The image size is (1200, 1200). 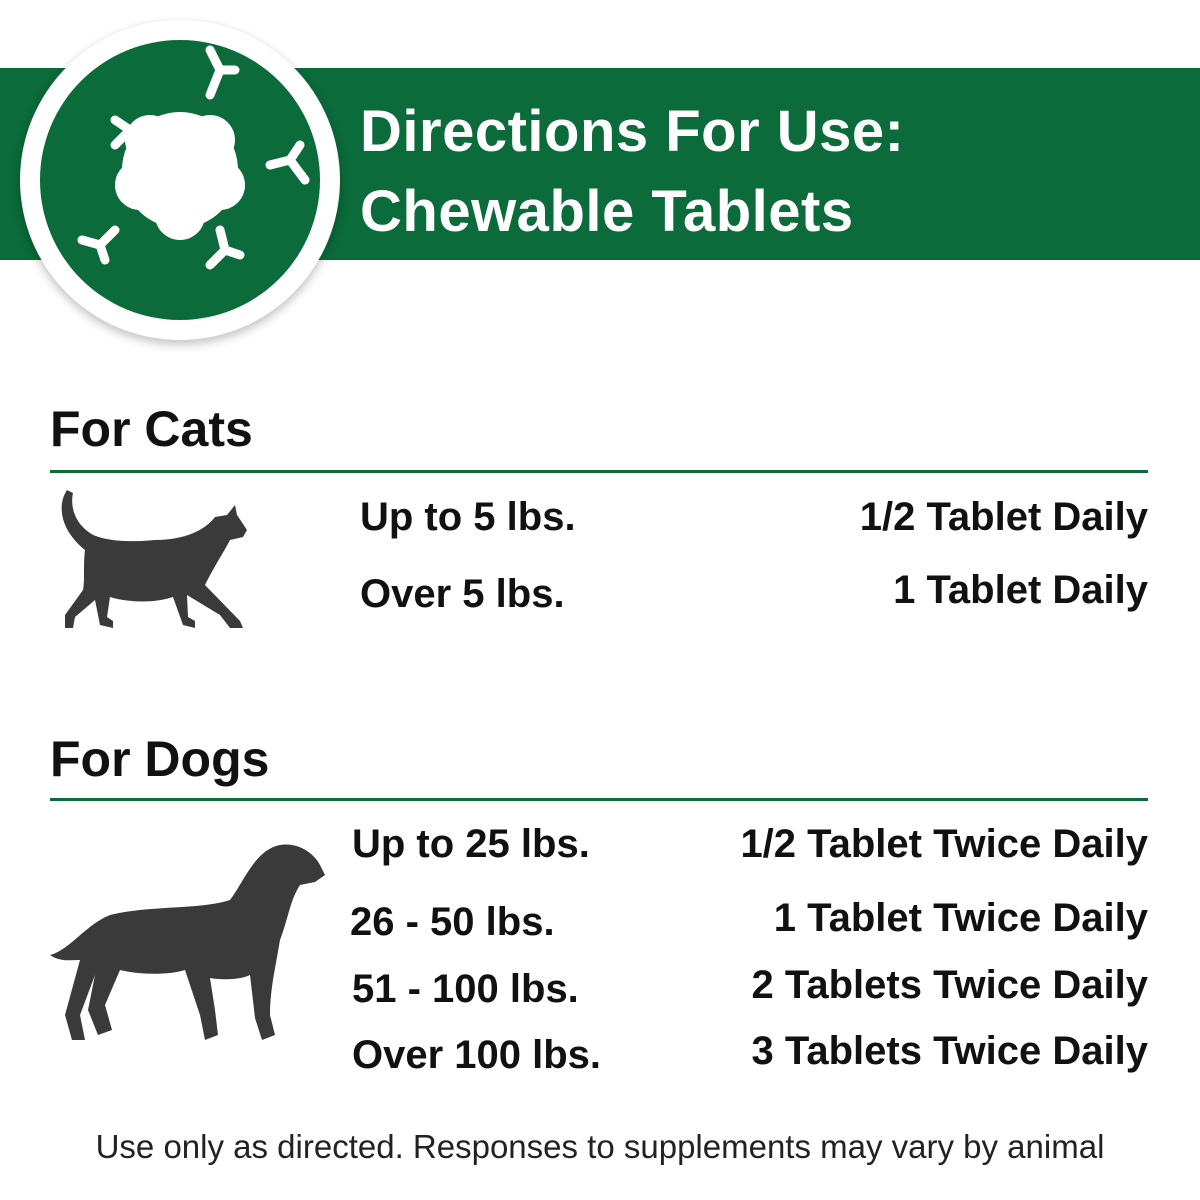 What do you see at coordinates (468, 517) in the screenshot?
I see `cat-weight-1: Up to 5 lbs.` at bounding box center [468, 517].